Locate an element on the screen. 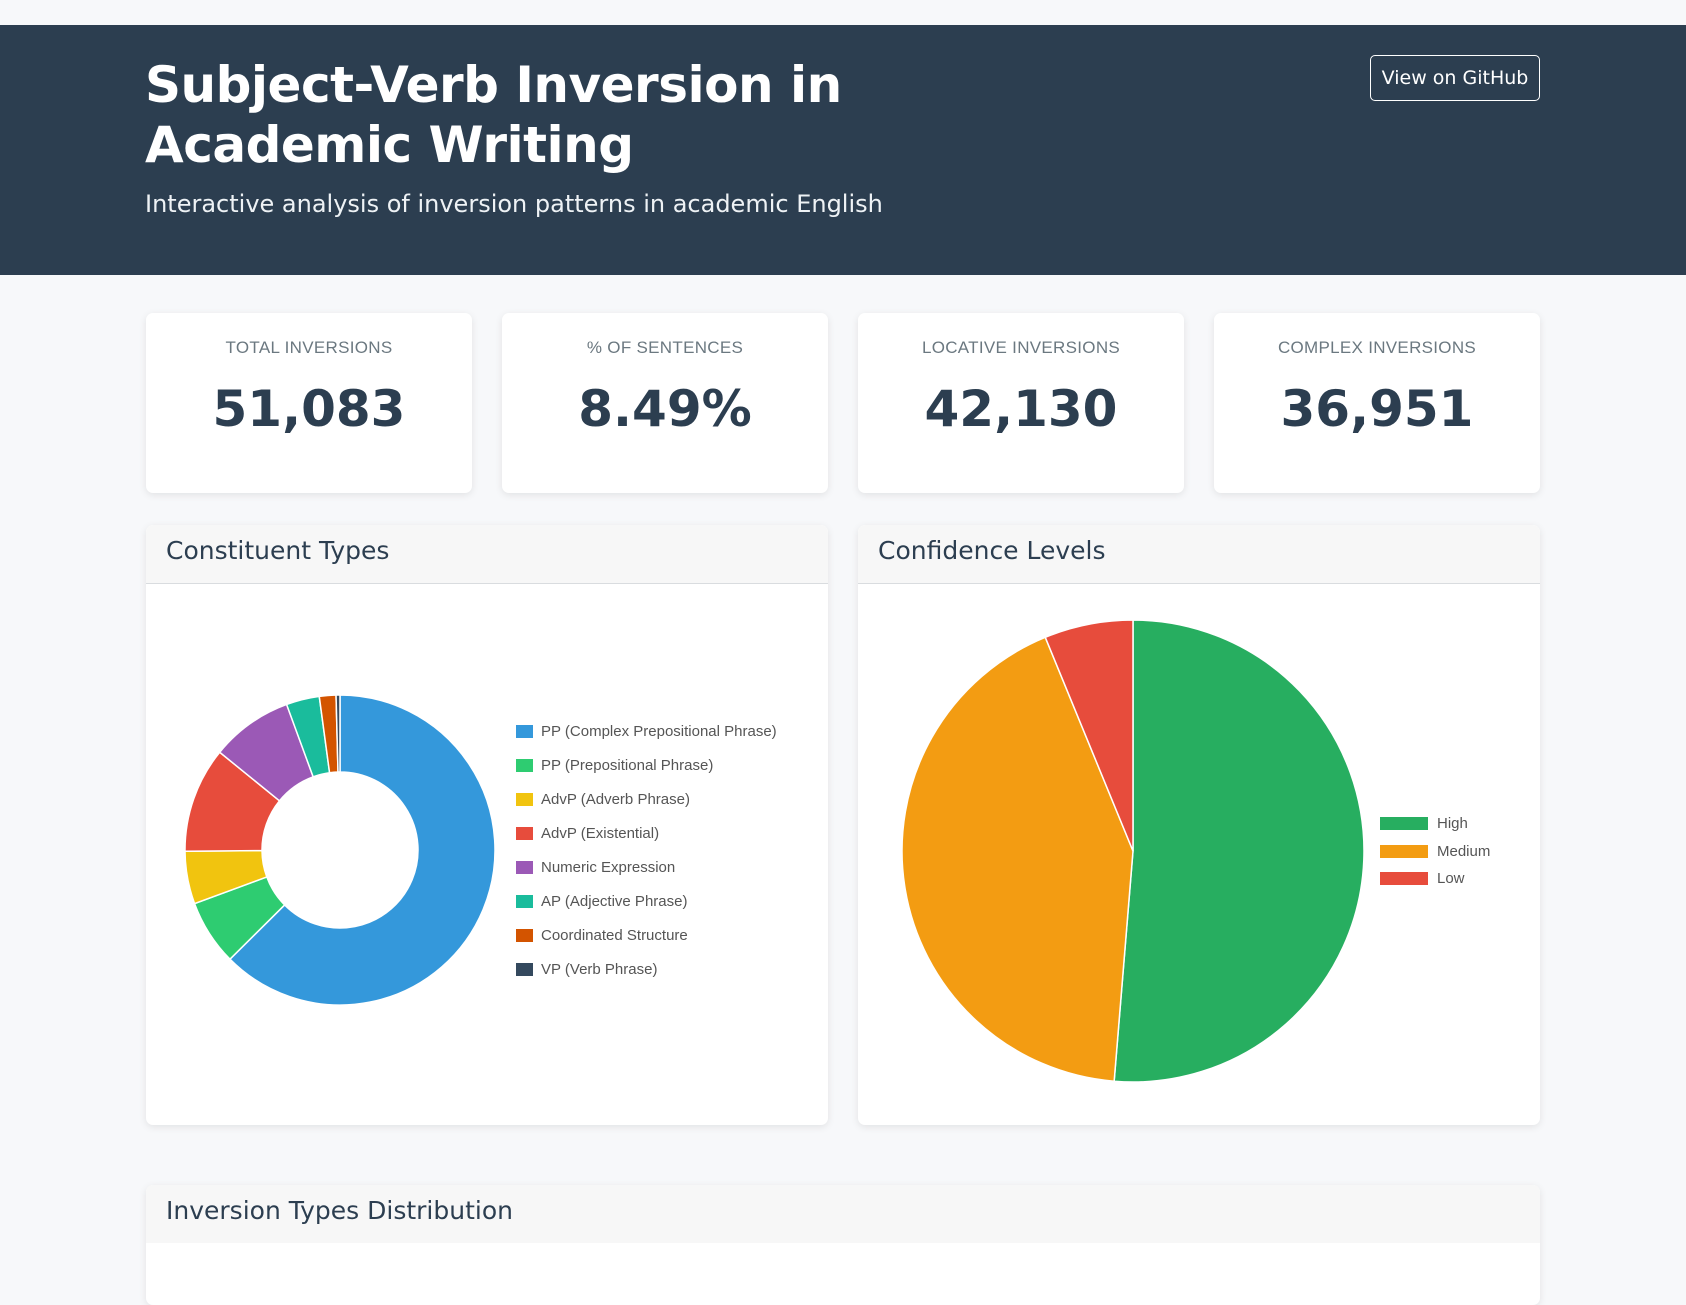  legend-label: VP (Verb Phrase) is located at coordinates (599, 969).